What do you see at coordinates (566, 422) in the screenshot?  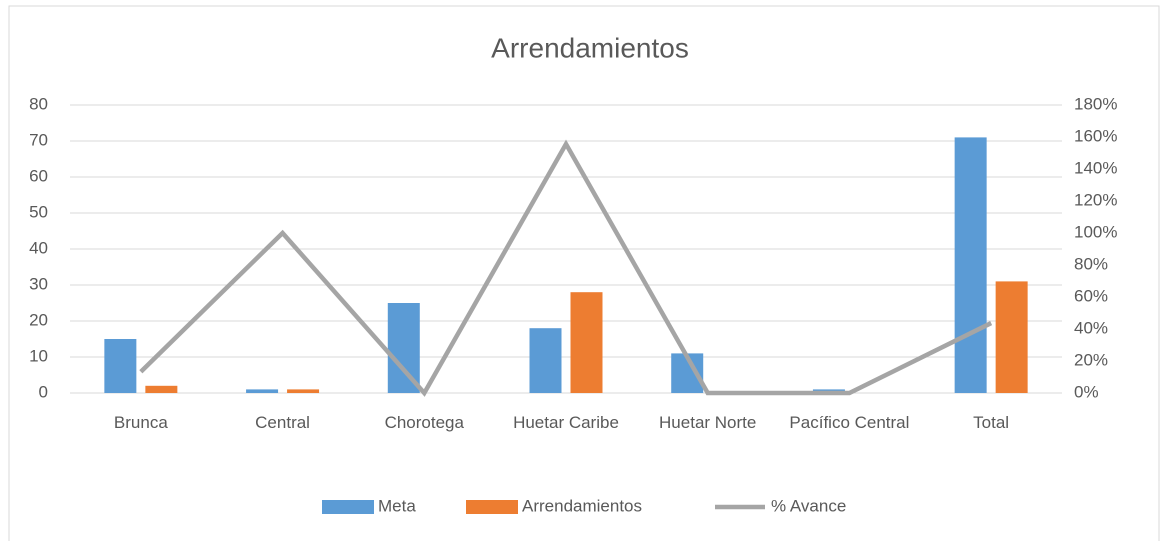 I see `x-tick-label: Huetar Caribe` at bounding box center [566, 422].